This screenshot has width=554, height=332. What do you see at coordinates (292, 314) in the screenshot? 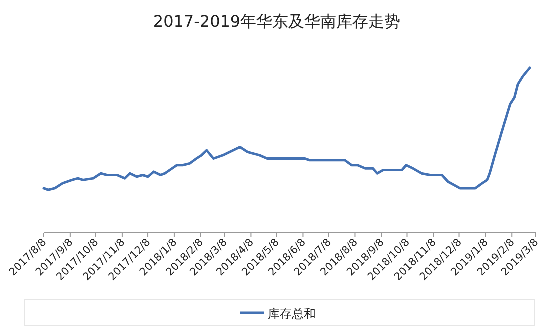
I see `legend-label: 库存总和` at bounding box center [292, 314].